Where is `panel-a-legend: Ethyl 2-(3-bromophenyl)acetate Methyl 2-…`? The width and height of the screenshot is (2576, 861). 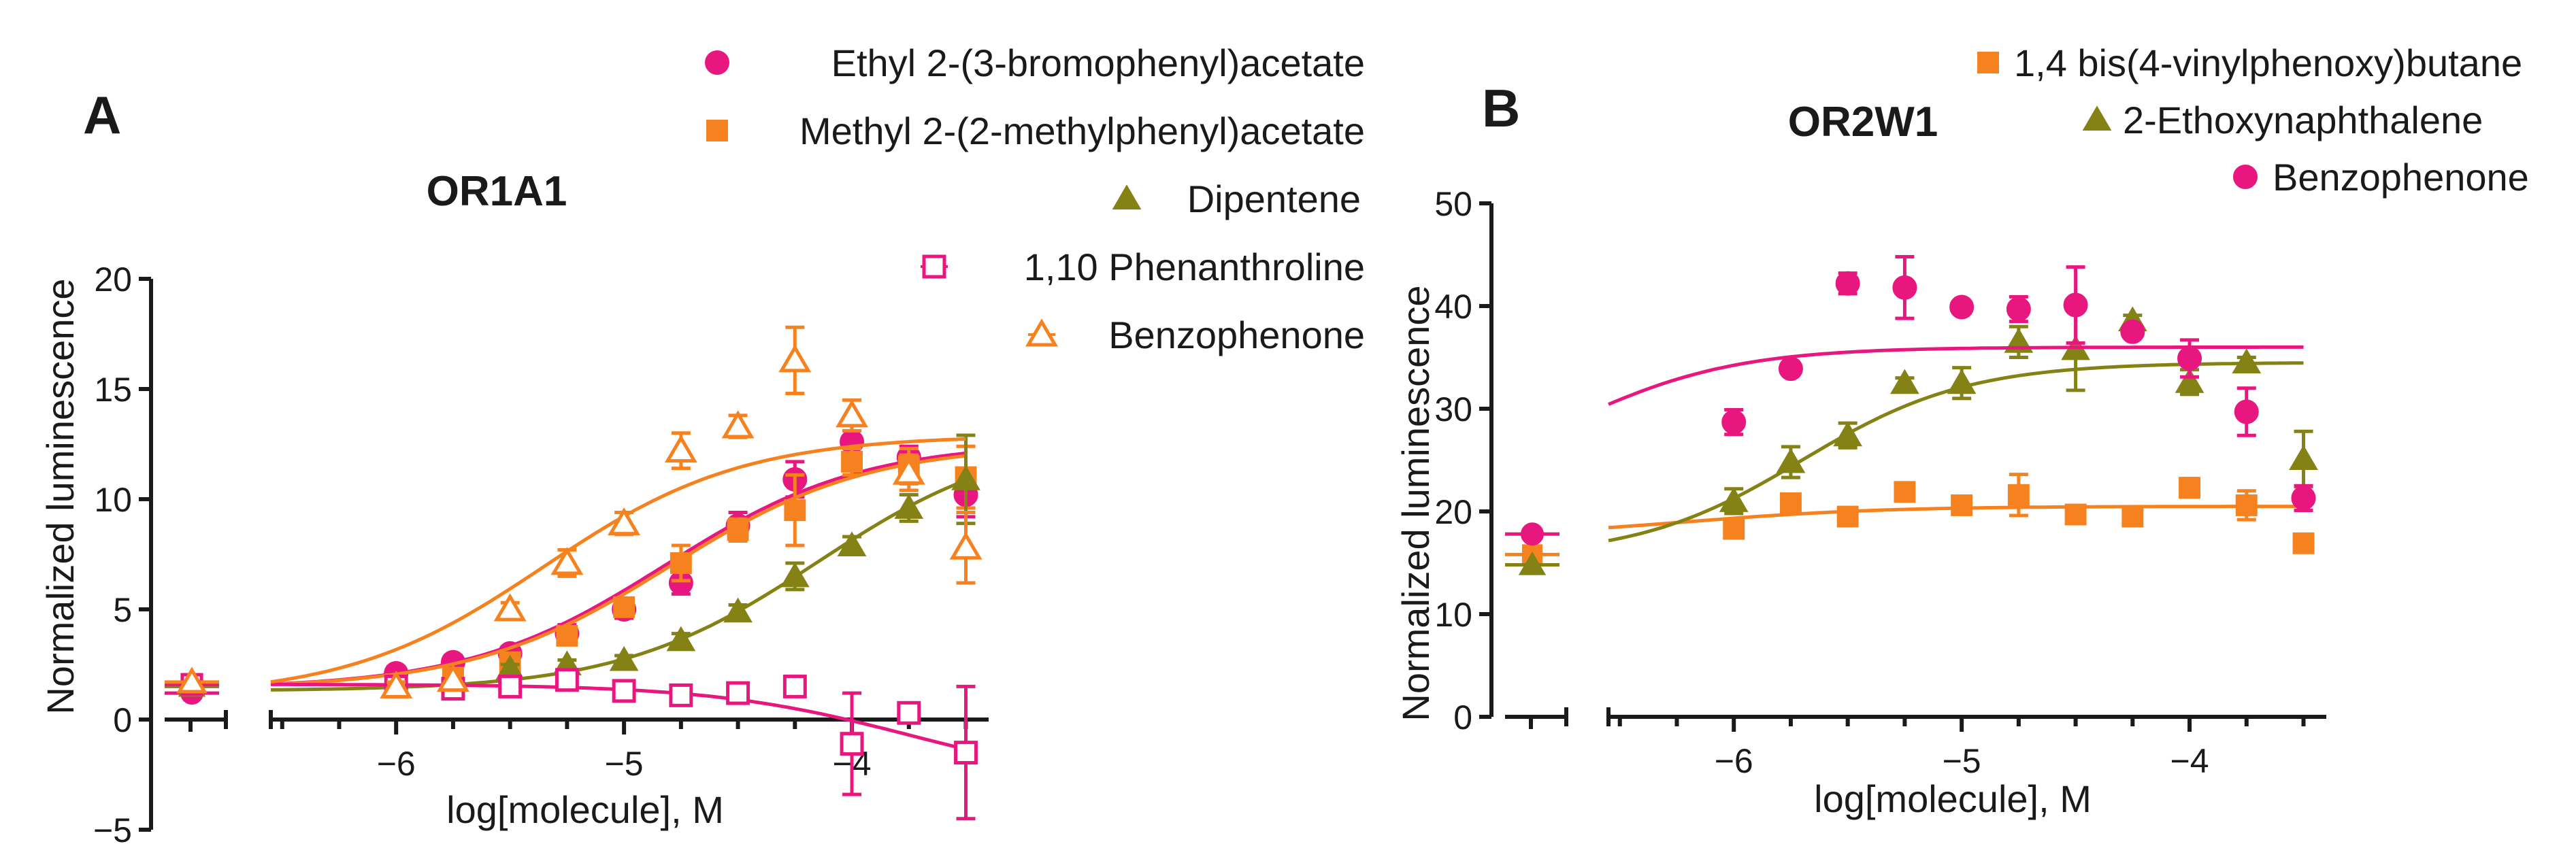 panel-a-legend: Ethyl 2-(3-bromophenyl)acetate Methyl 2-… is located at coordinates (1082, 198).